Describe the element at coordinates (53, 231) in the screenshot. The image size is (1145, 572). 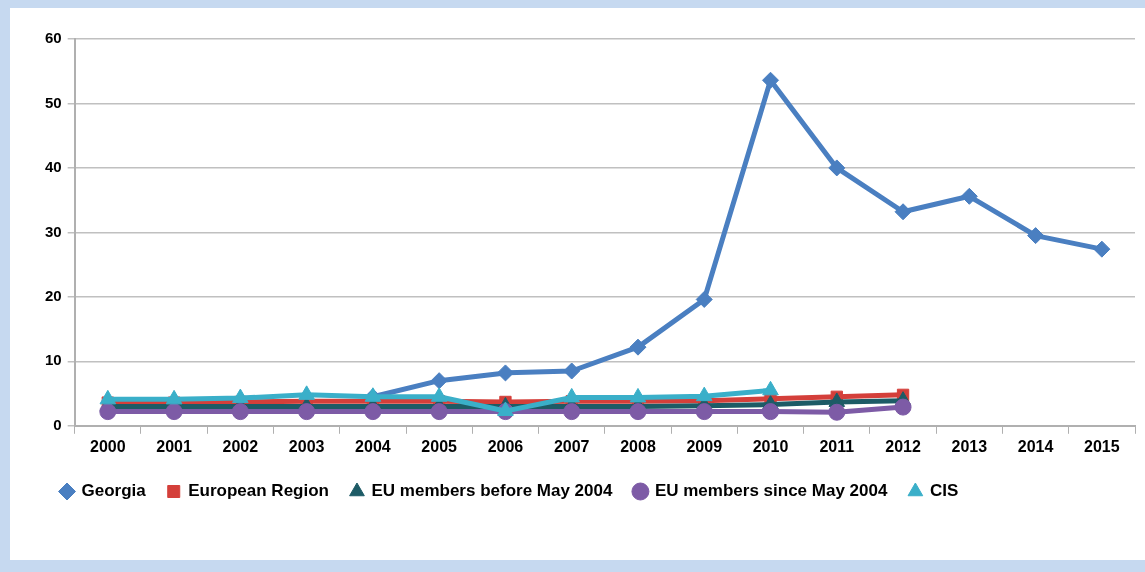
I see `y-tick-label: 30` at that location.